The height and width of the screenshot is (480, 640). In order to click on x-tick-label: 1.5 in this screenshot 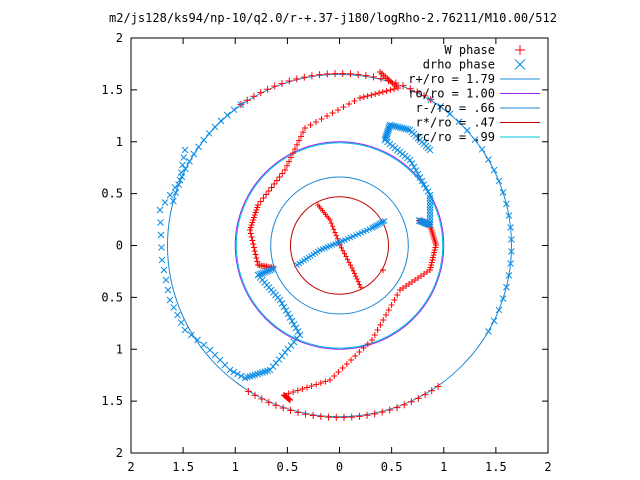, I will do `click(183, 467)`.